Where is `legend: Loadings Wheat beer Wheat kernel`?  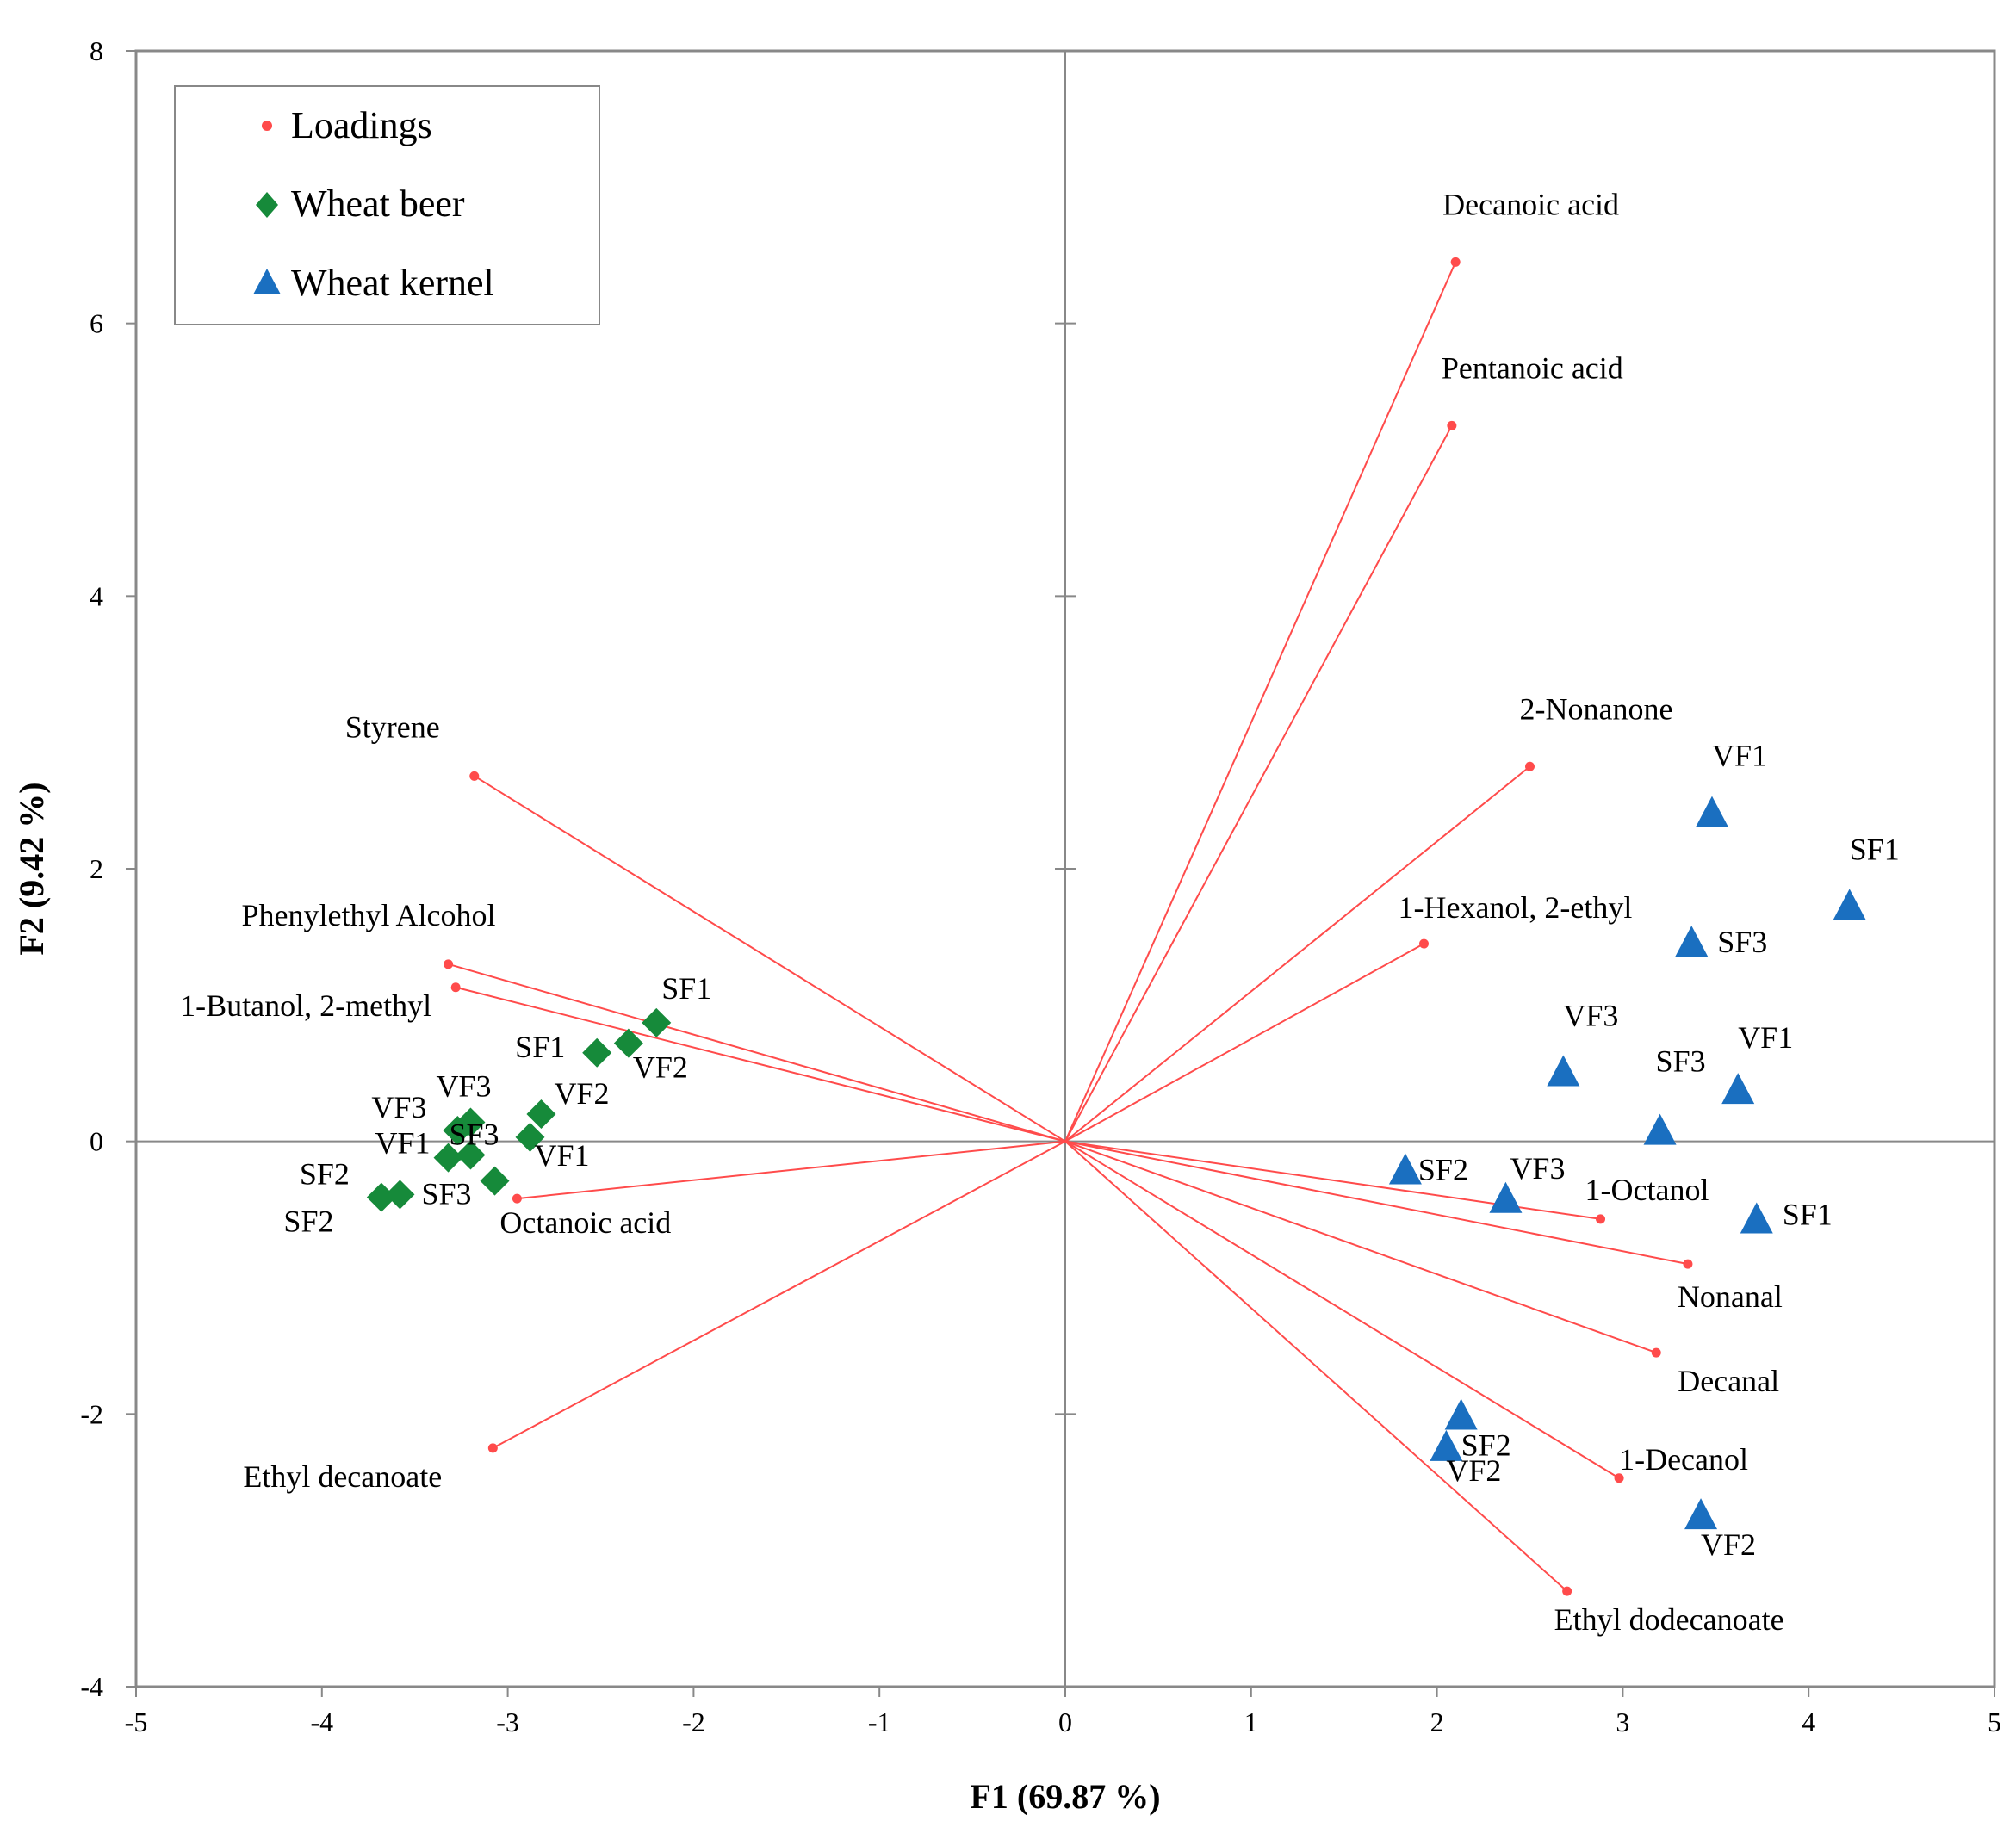
legend: Loadings Wheat beer Wheat kernel is located at coordinates (387, 205).